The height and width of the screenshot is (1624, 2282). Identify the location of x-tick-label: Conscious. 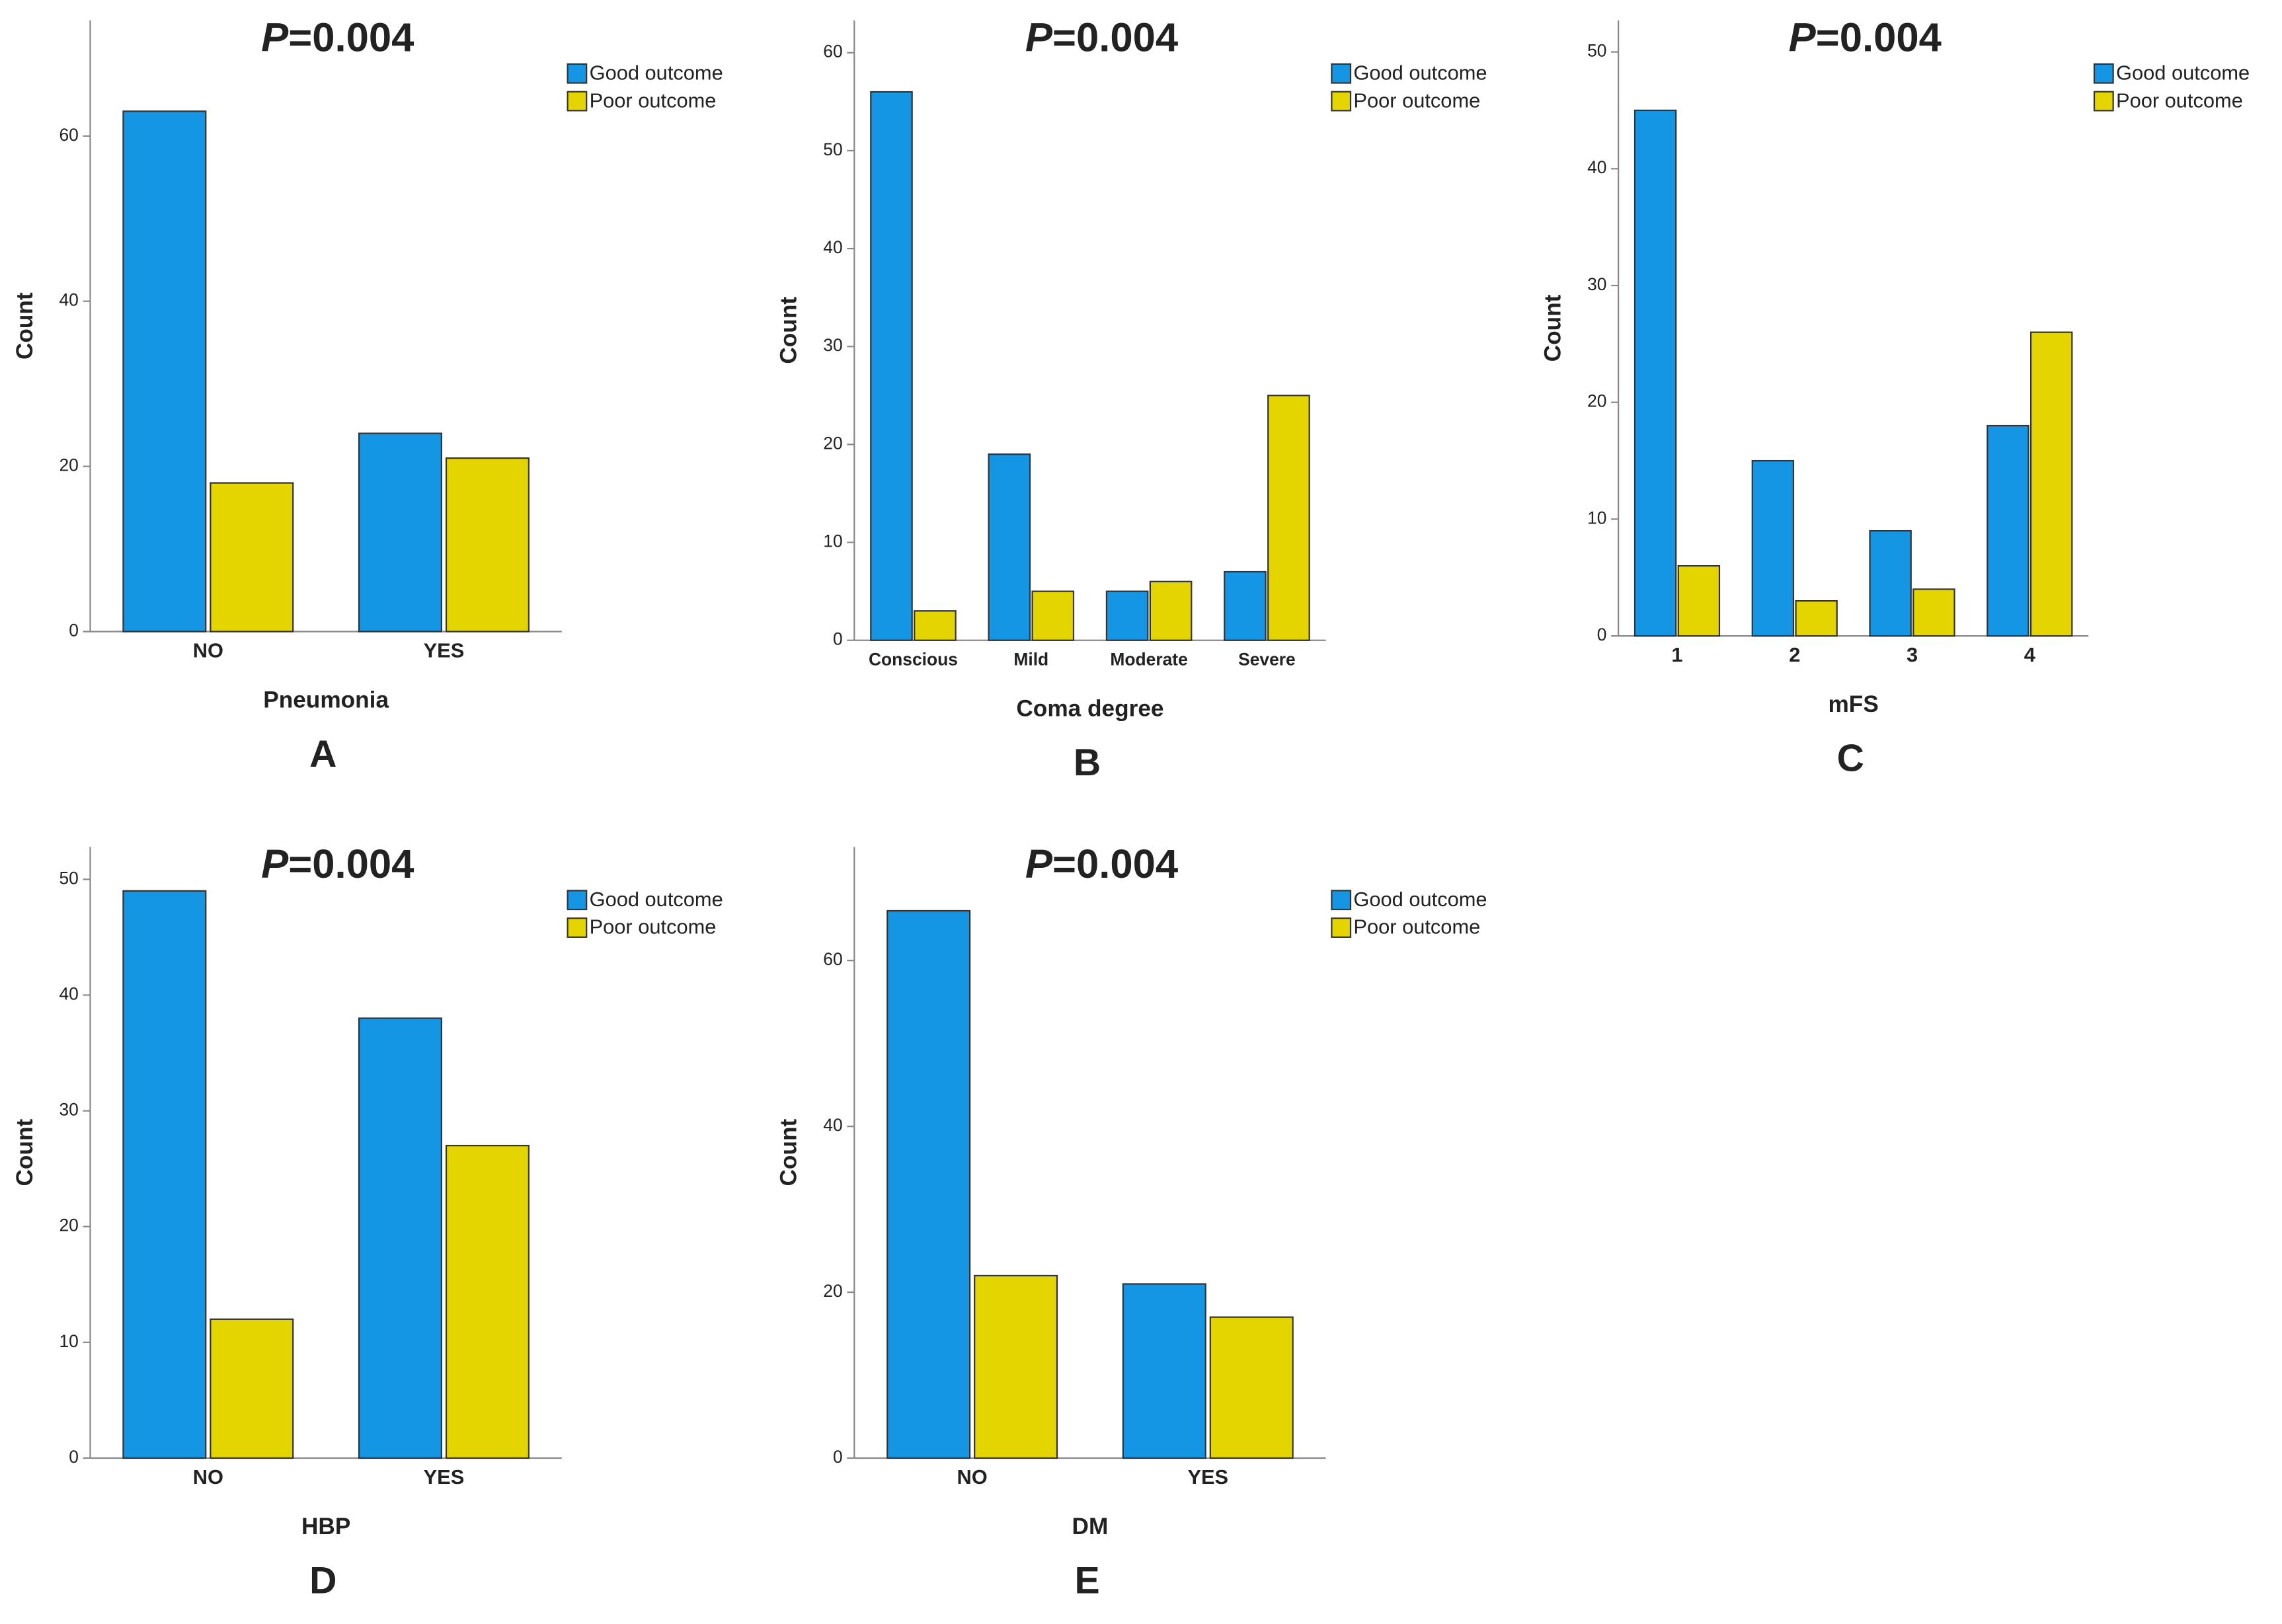
(913, 660).